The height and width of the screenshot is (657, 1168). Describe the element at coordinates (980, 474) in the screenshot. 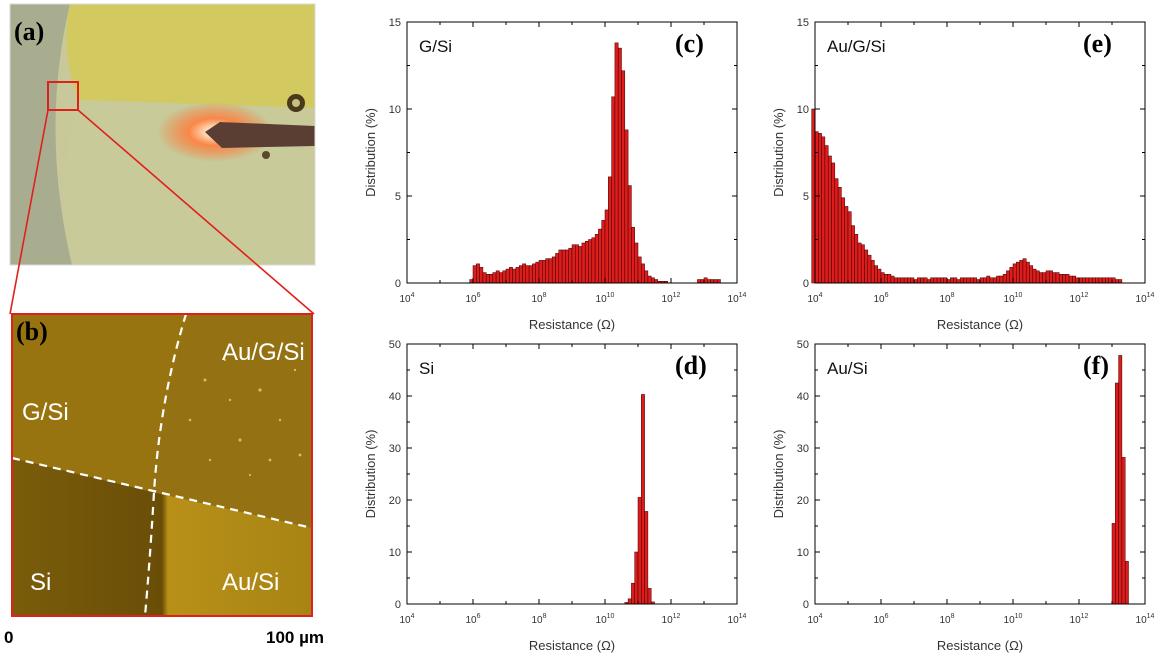

I see `chart-f-frame` at that location.